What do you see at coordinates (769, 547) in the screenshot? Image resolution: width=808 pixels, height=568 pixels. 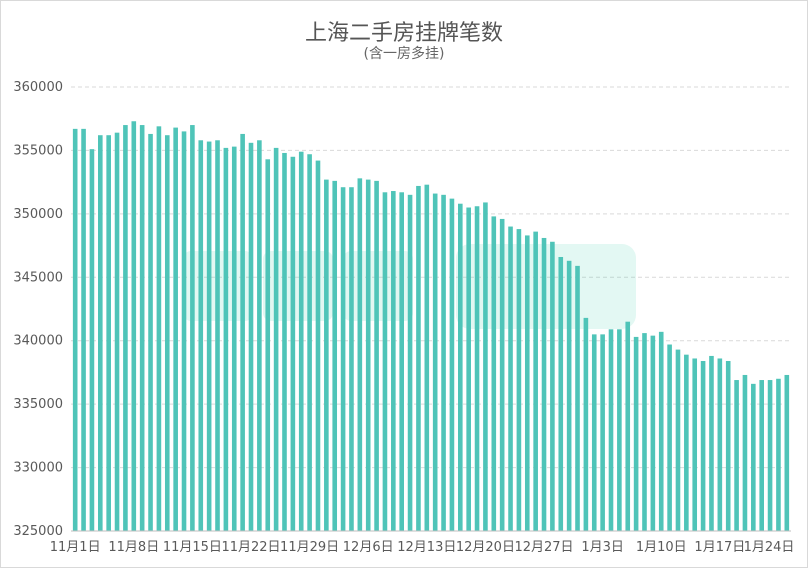 I see `x-tick-label: 1月24日` at bounding box center [769, 547].